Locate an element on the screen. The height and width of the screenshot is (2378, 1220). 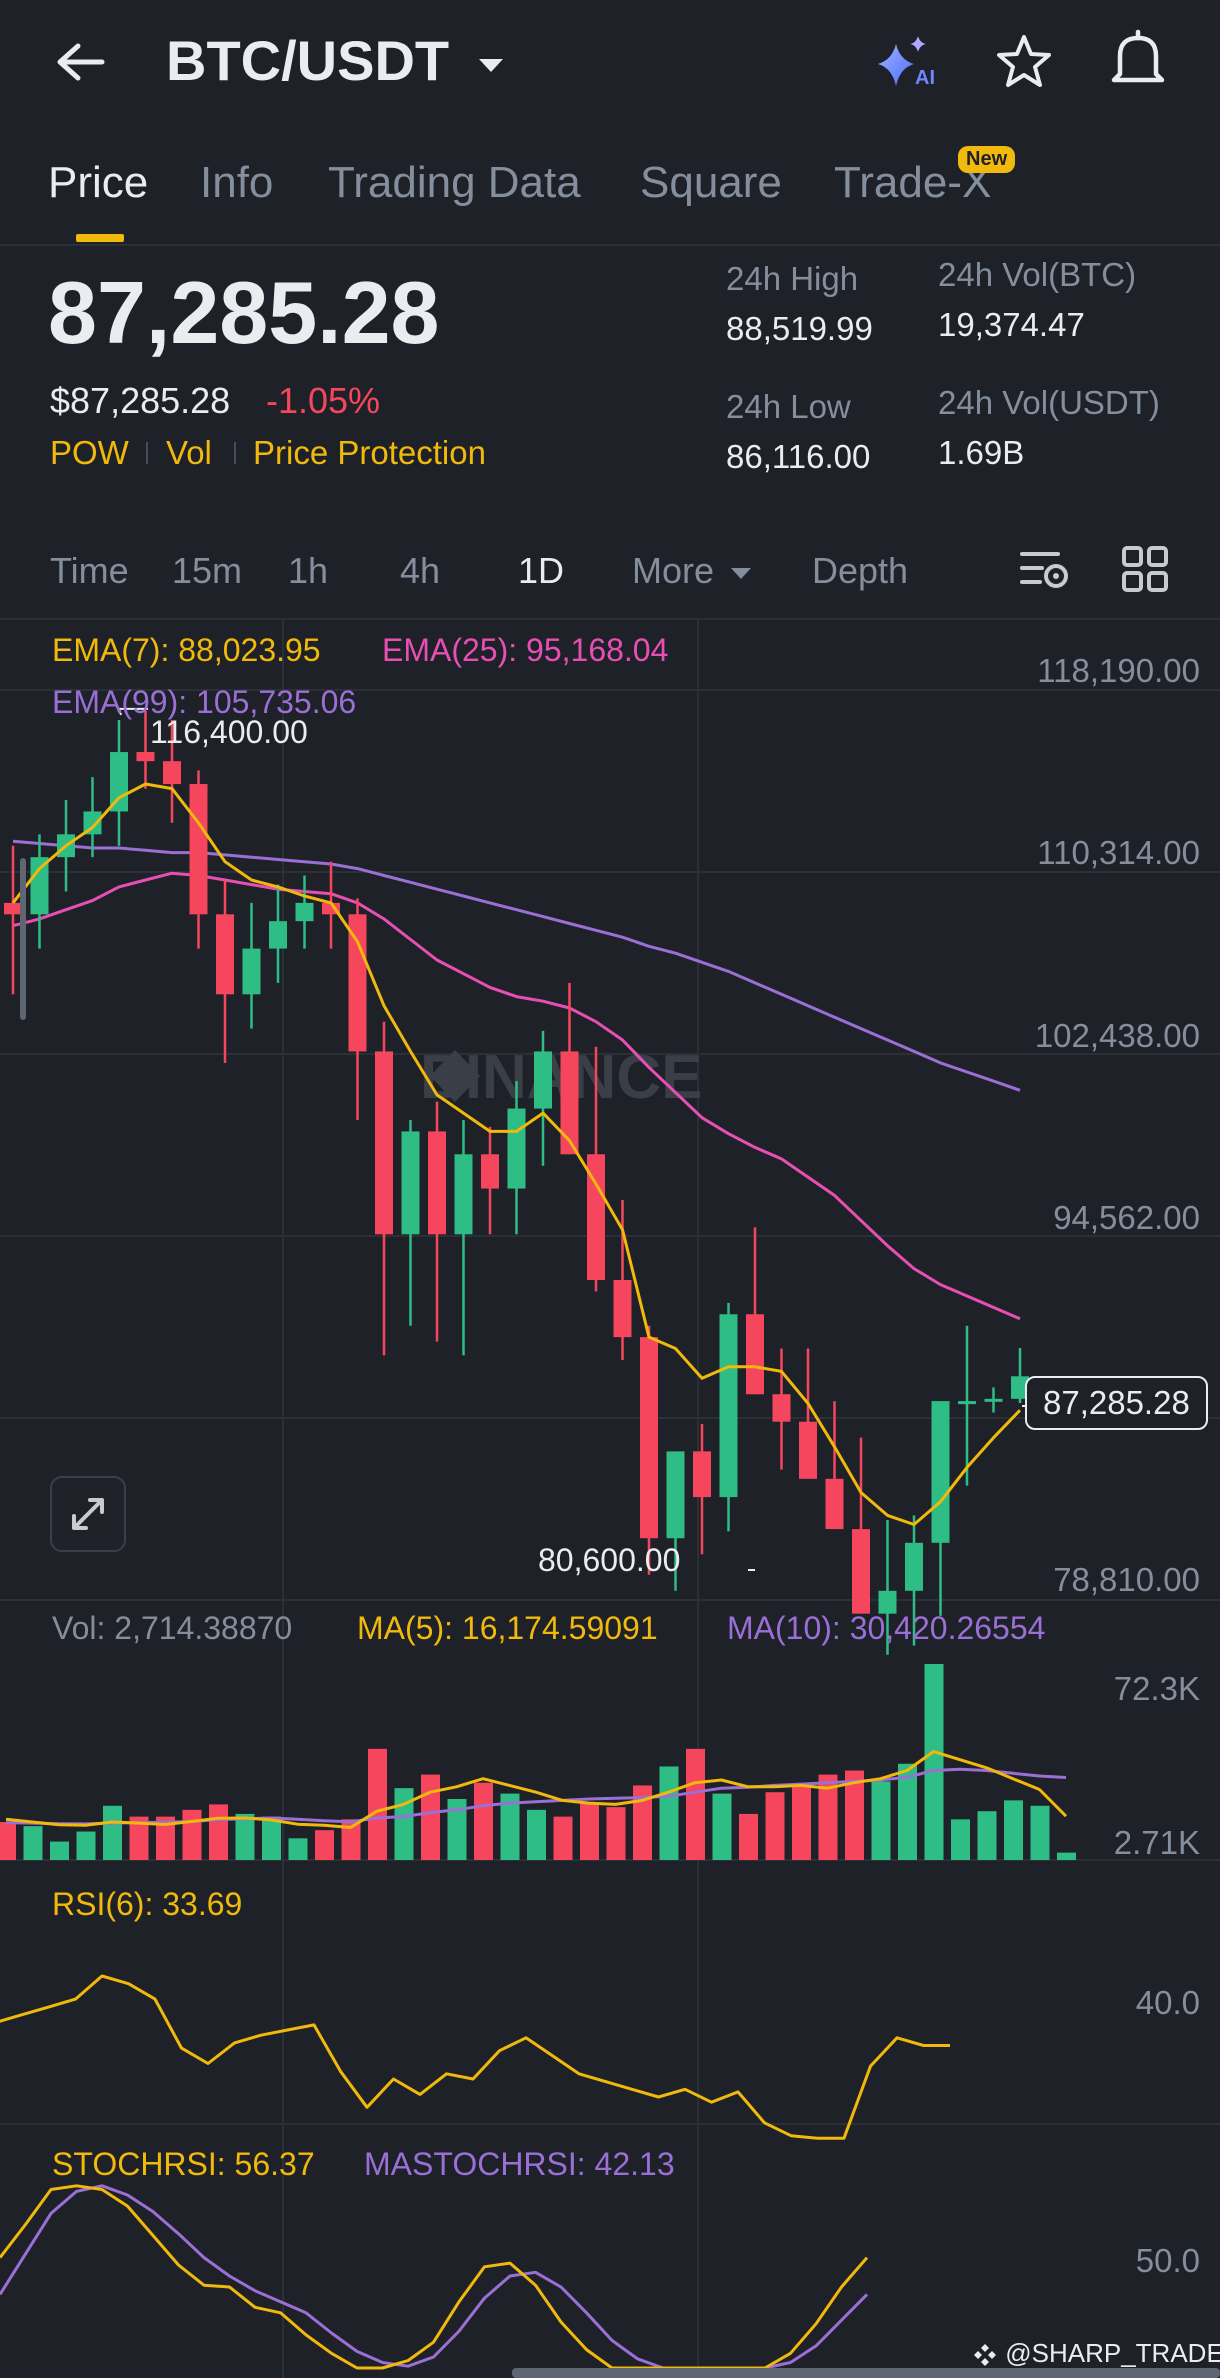
tag-pow: POW is located at coordinates (89, 452).